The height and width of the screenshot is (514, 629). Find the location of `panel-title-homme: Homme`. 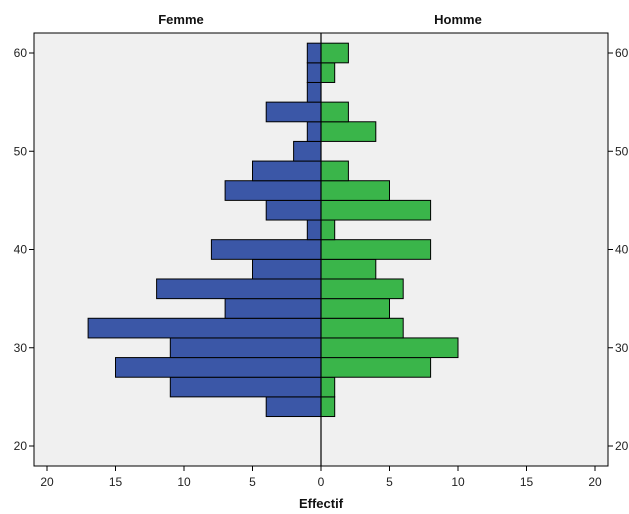

panel-title-homme: Homme is located at coordinates (458, 19).